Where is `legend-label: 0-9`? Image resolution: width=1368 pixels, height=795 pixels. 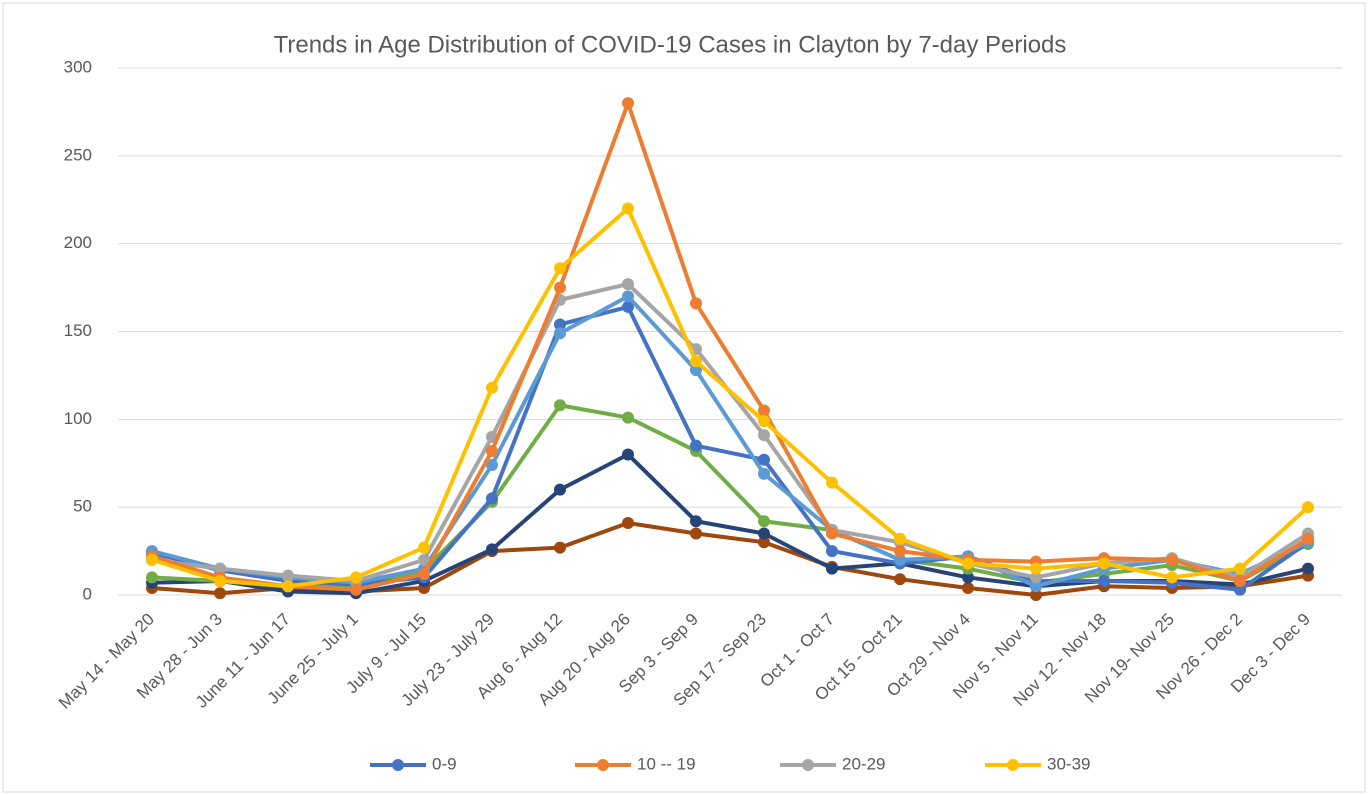 legend-label: 0-9 is located at coordinates (444, 763).